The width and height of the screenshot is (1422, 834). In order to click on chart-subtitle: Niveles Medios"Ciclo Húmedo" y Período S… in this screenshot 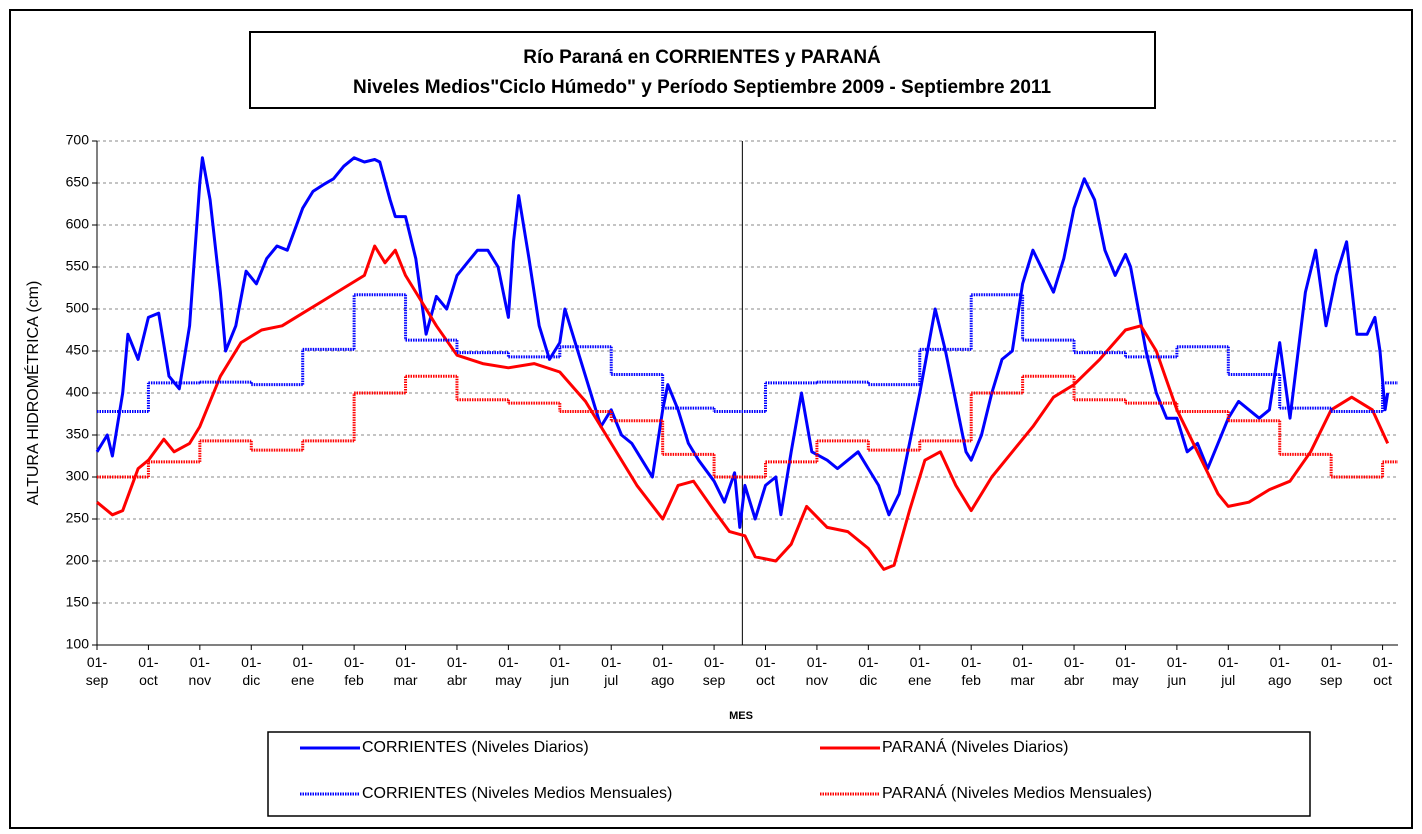, I will do `click(702, 87)`.